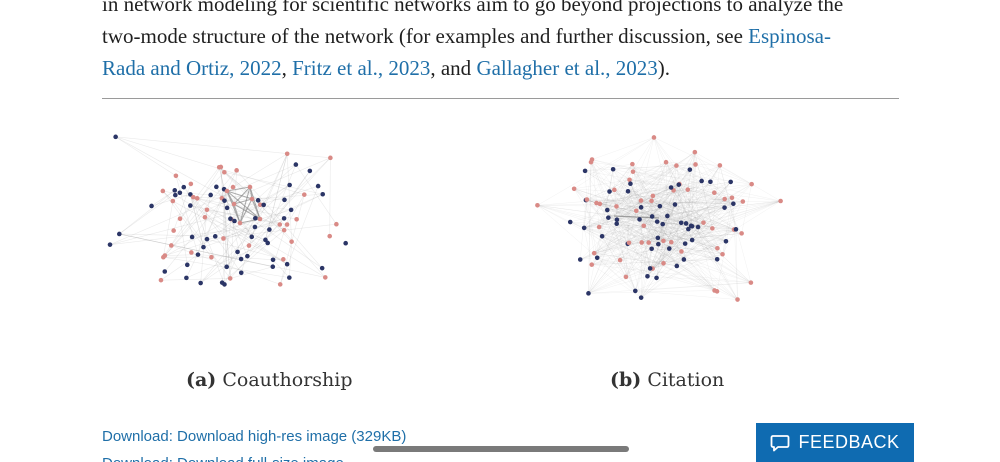 Image resolution: width=1000 pixels, height=462 pixels. What do you see at coordinates (567, 68) in the screenshot?
I see `citation-link-gallagher: Gallagher et al., 2023` at bounding box center [567, 68].